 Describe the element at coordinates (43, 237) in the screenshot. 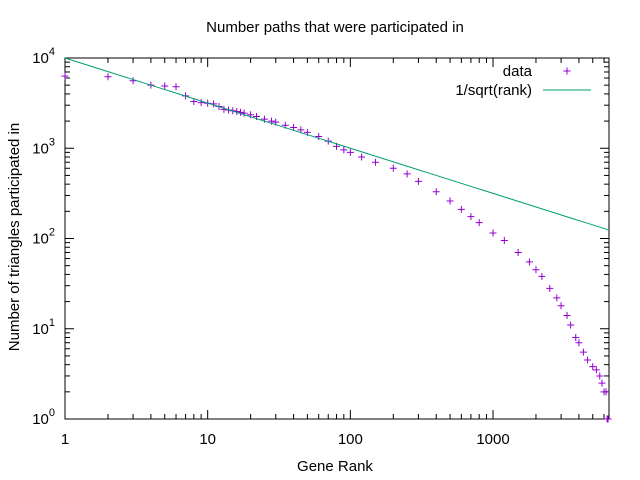

I see `y-tick-label: 10²` at that location.